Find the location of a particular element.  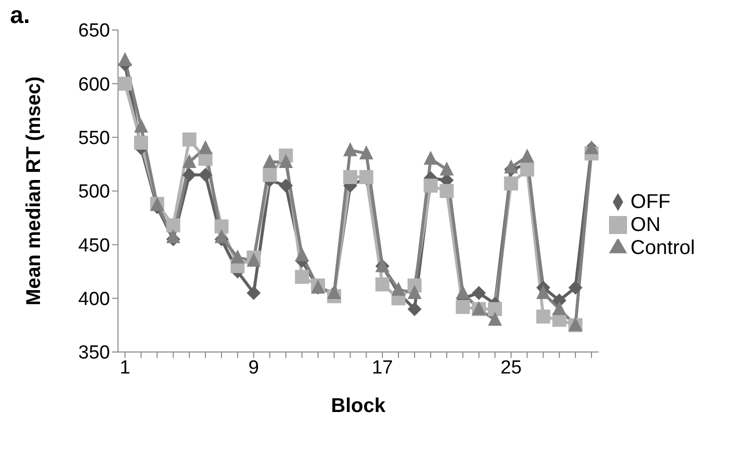

y-tick-label: 600 is located at coordinates (94, 85).